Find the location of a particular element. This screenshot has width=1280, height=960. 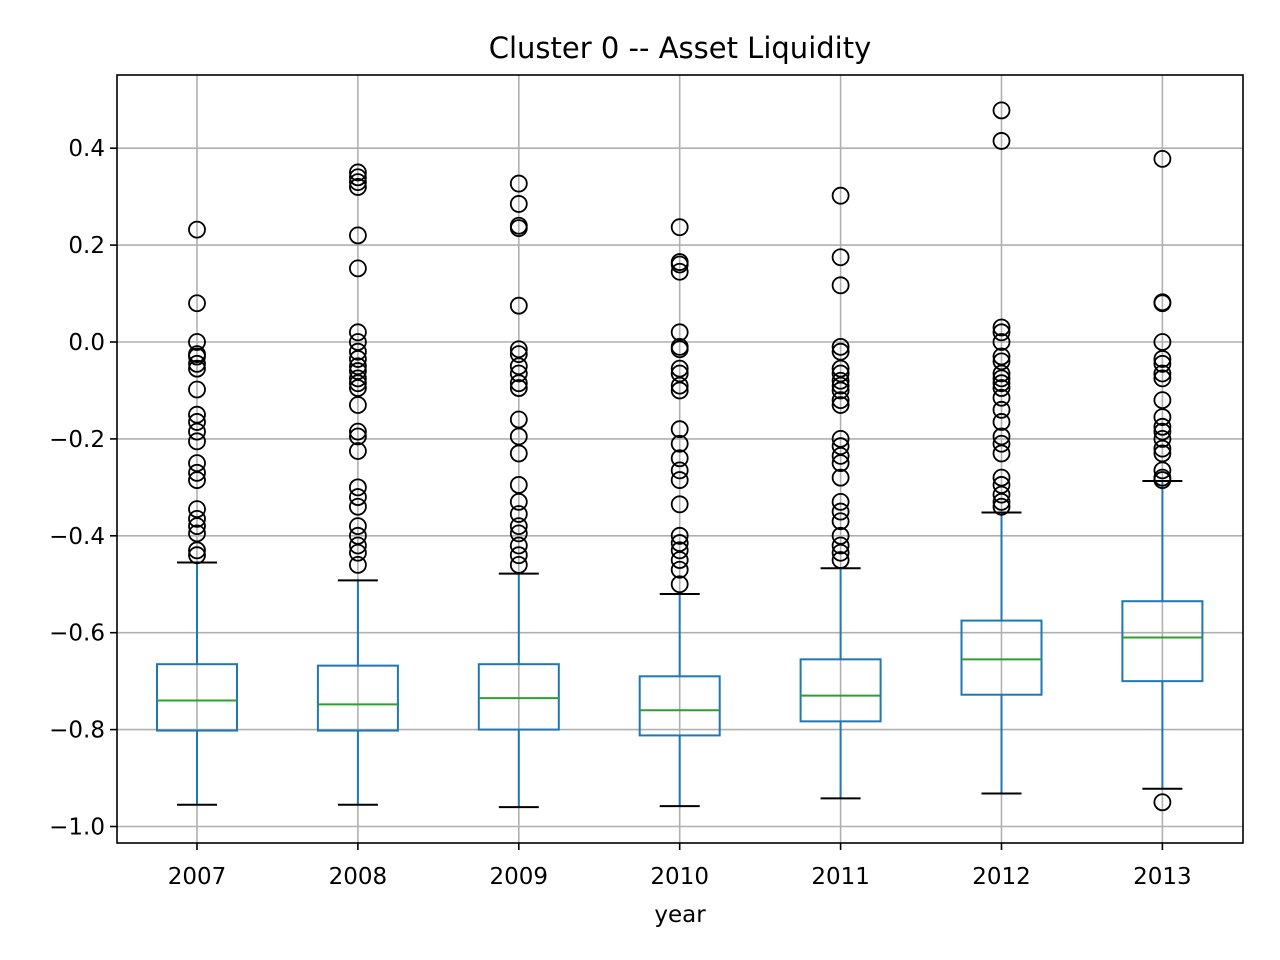

box-2010 is located at coordinates (679, 513).